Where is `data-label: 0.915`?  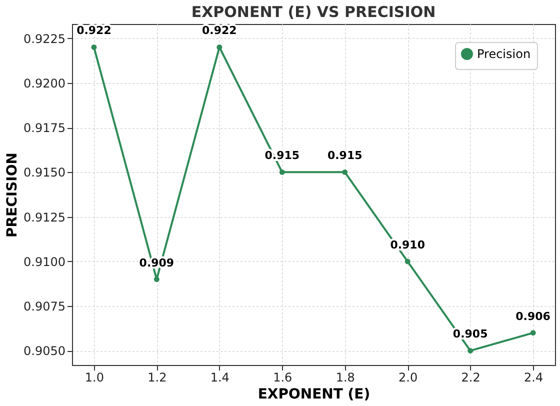 data-label: 0.915 is located at coordinates (344, 155).